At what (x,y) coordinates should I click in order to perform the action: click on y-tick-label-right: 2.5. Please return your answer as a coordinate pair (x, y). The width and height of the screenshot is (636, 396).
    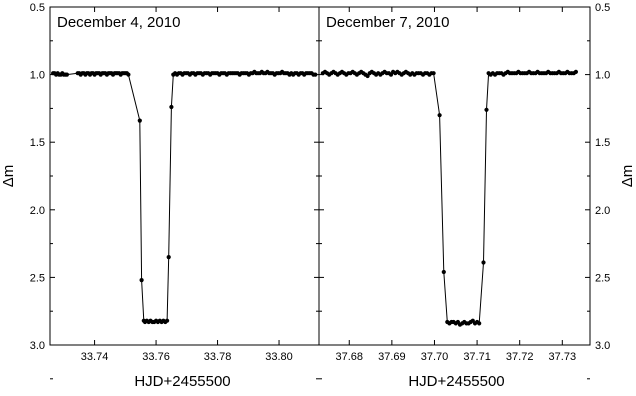
    Looking at the image, I should click on (602, 278).